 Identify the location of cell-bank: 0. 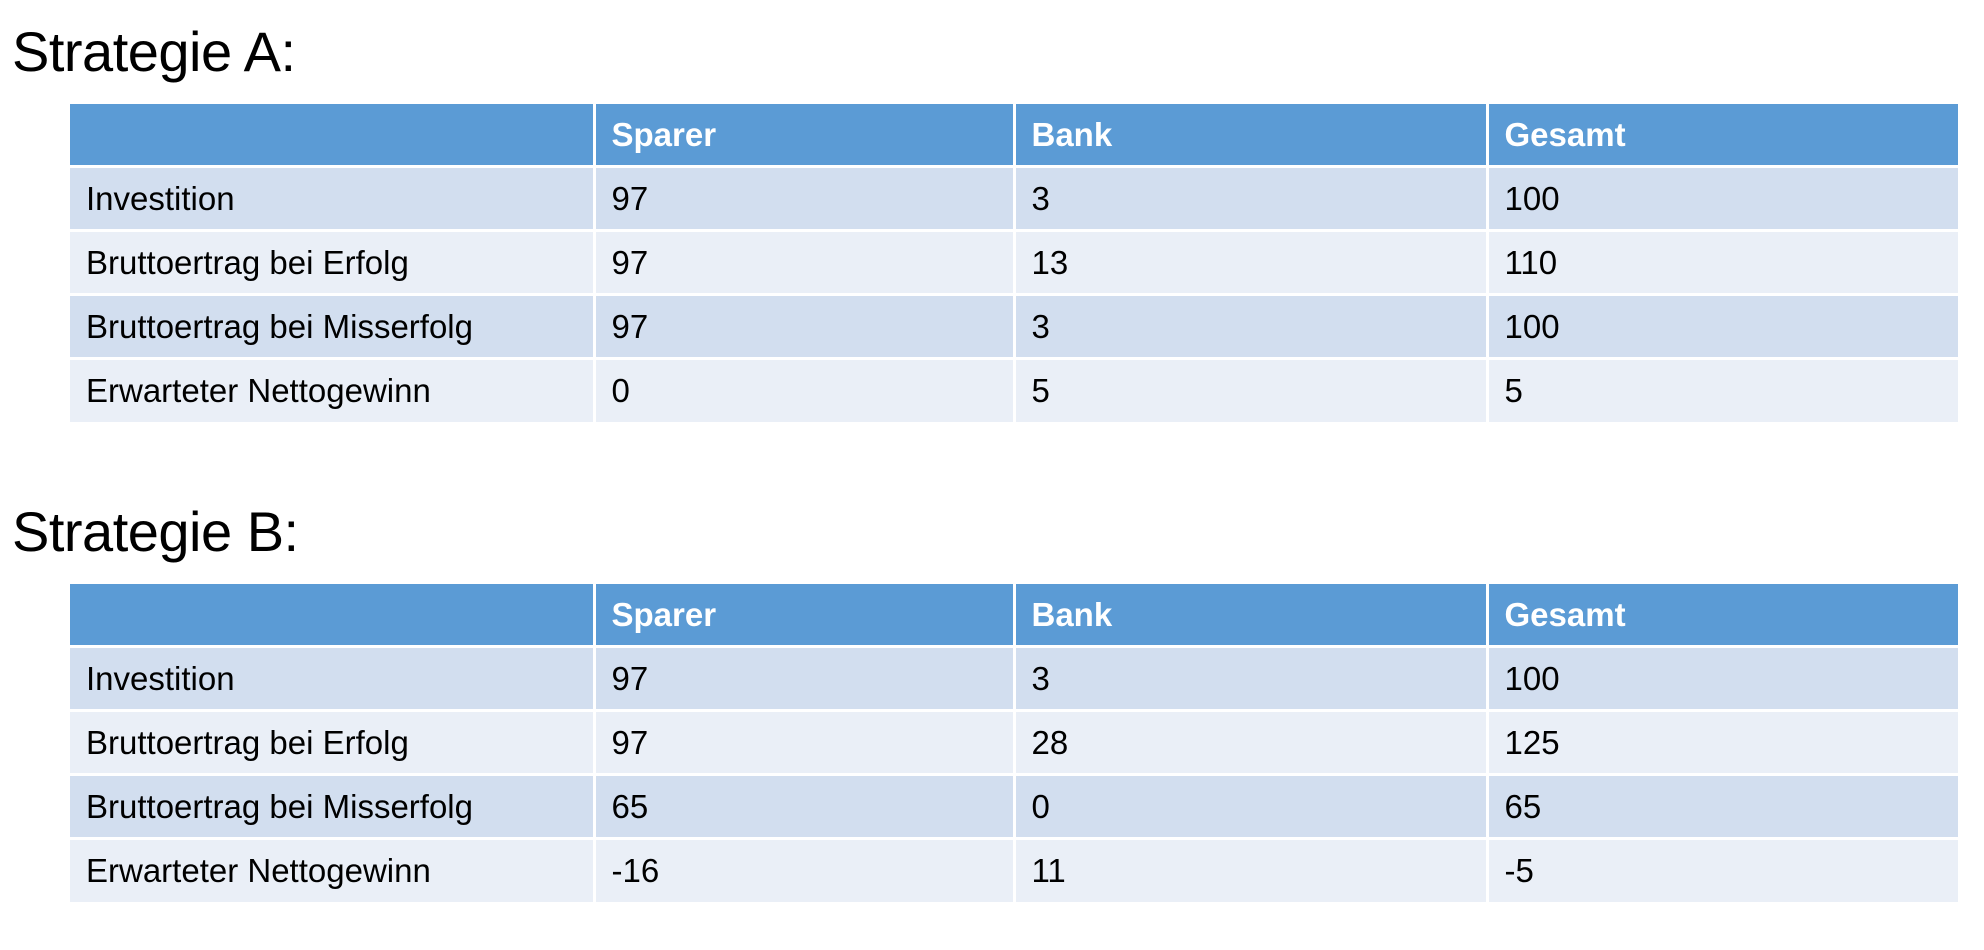
(1249, 805).